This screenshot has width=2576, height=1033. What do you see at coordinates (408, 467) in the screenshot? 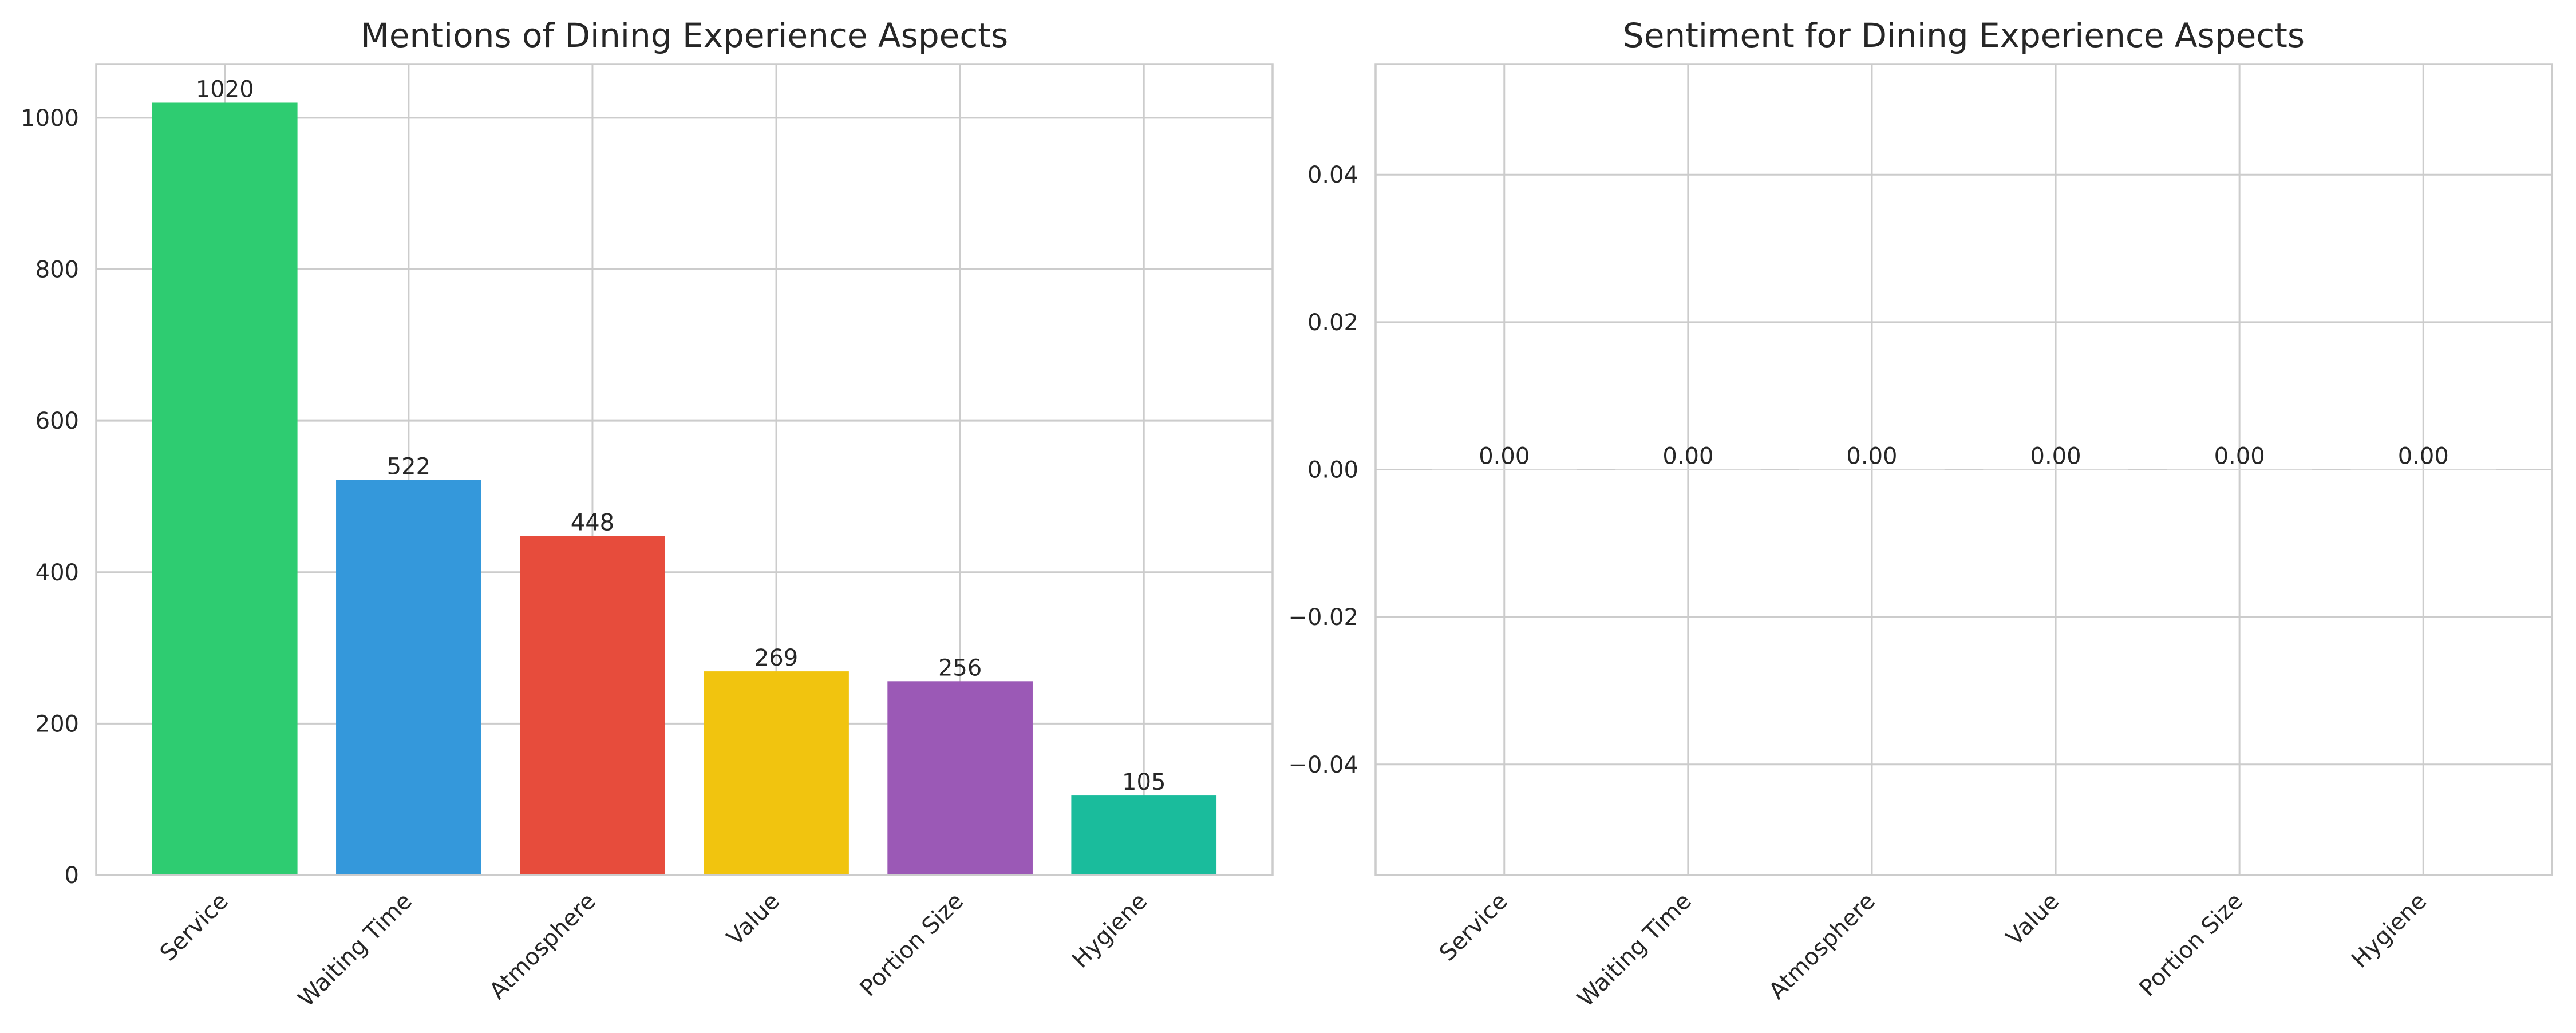
I see `data-label: 522` at bounding box center [408, 467].